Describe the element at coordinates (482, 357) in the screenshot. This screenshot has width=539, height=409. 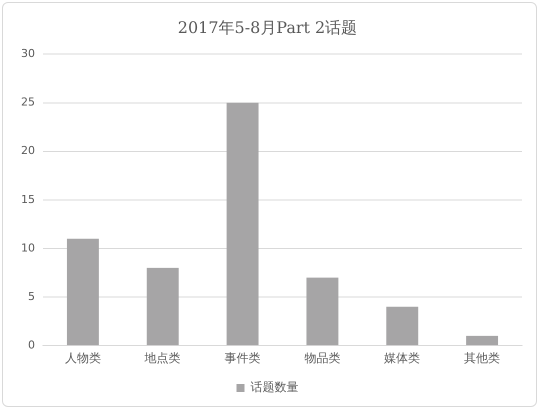
I see `x-tick-label: 其他类` at that location.